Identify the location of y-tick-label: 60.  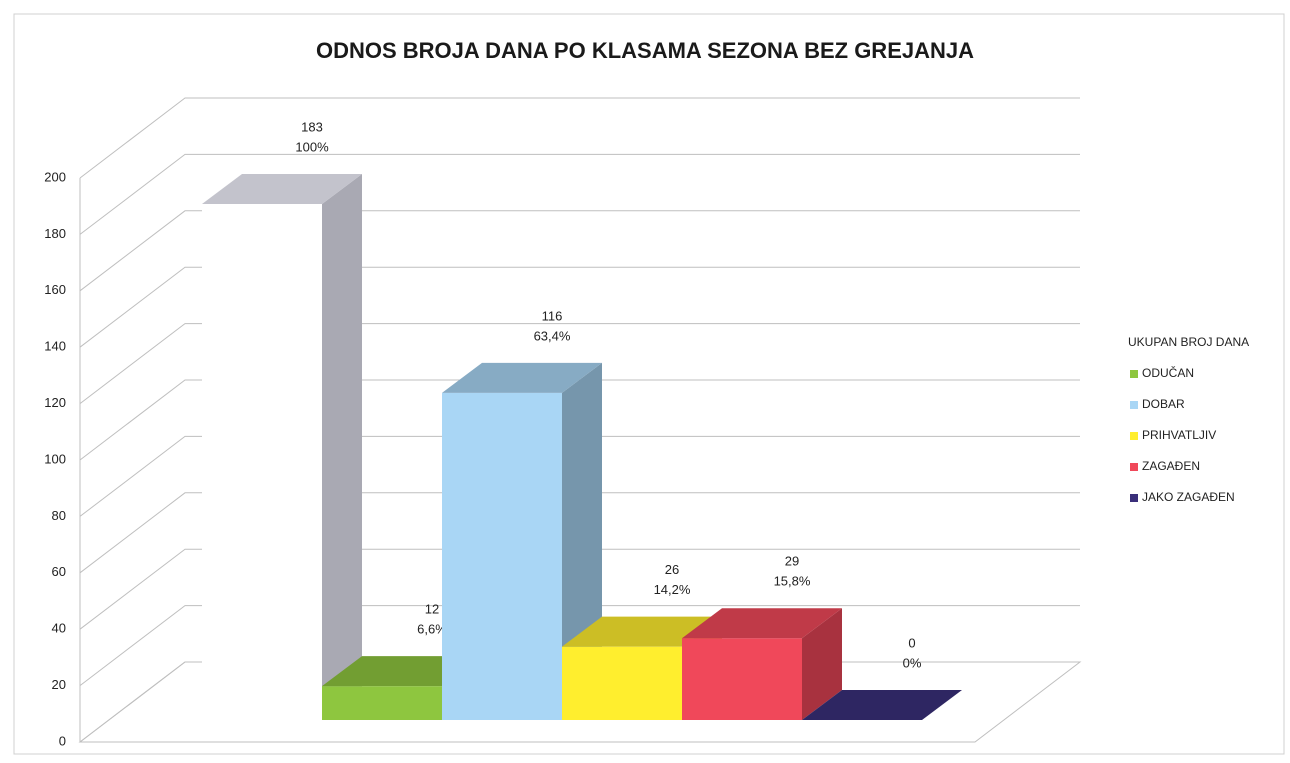
(59, 571).